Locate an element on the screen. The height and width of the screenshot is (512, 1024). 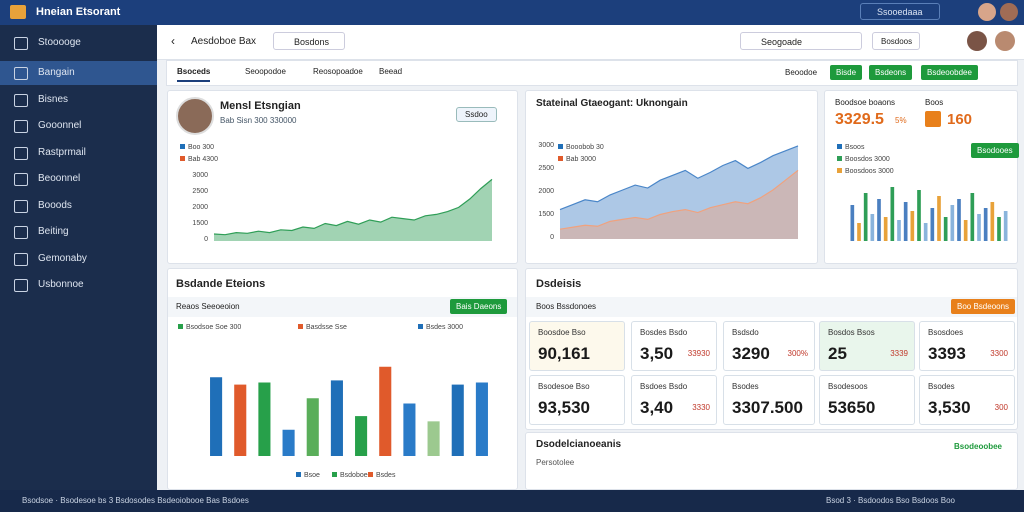
nav-item: Bangain is located at coordinates (78, 73).